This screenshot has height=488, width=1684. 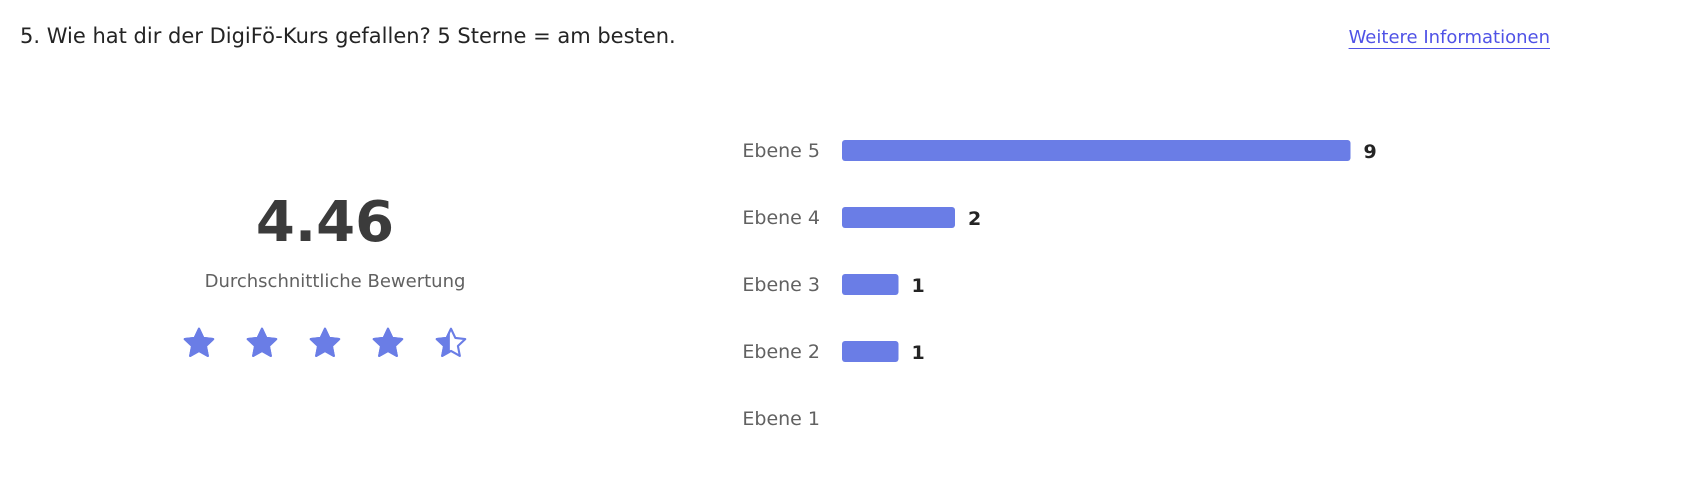 I want to click on data-label: 9, so click(x=1370, y=152).